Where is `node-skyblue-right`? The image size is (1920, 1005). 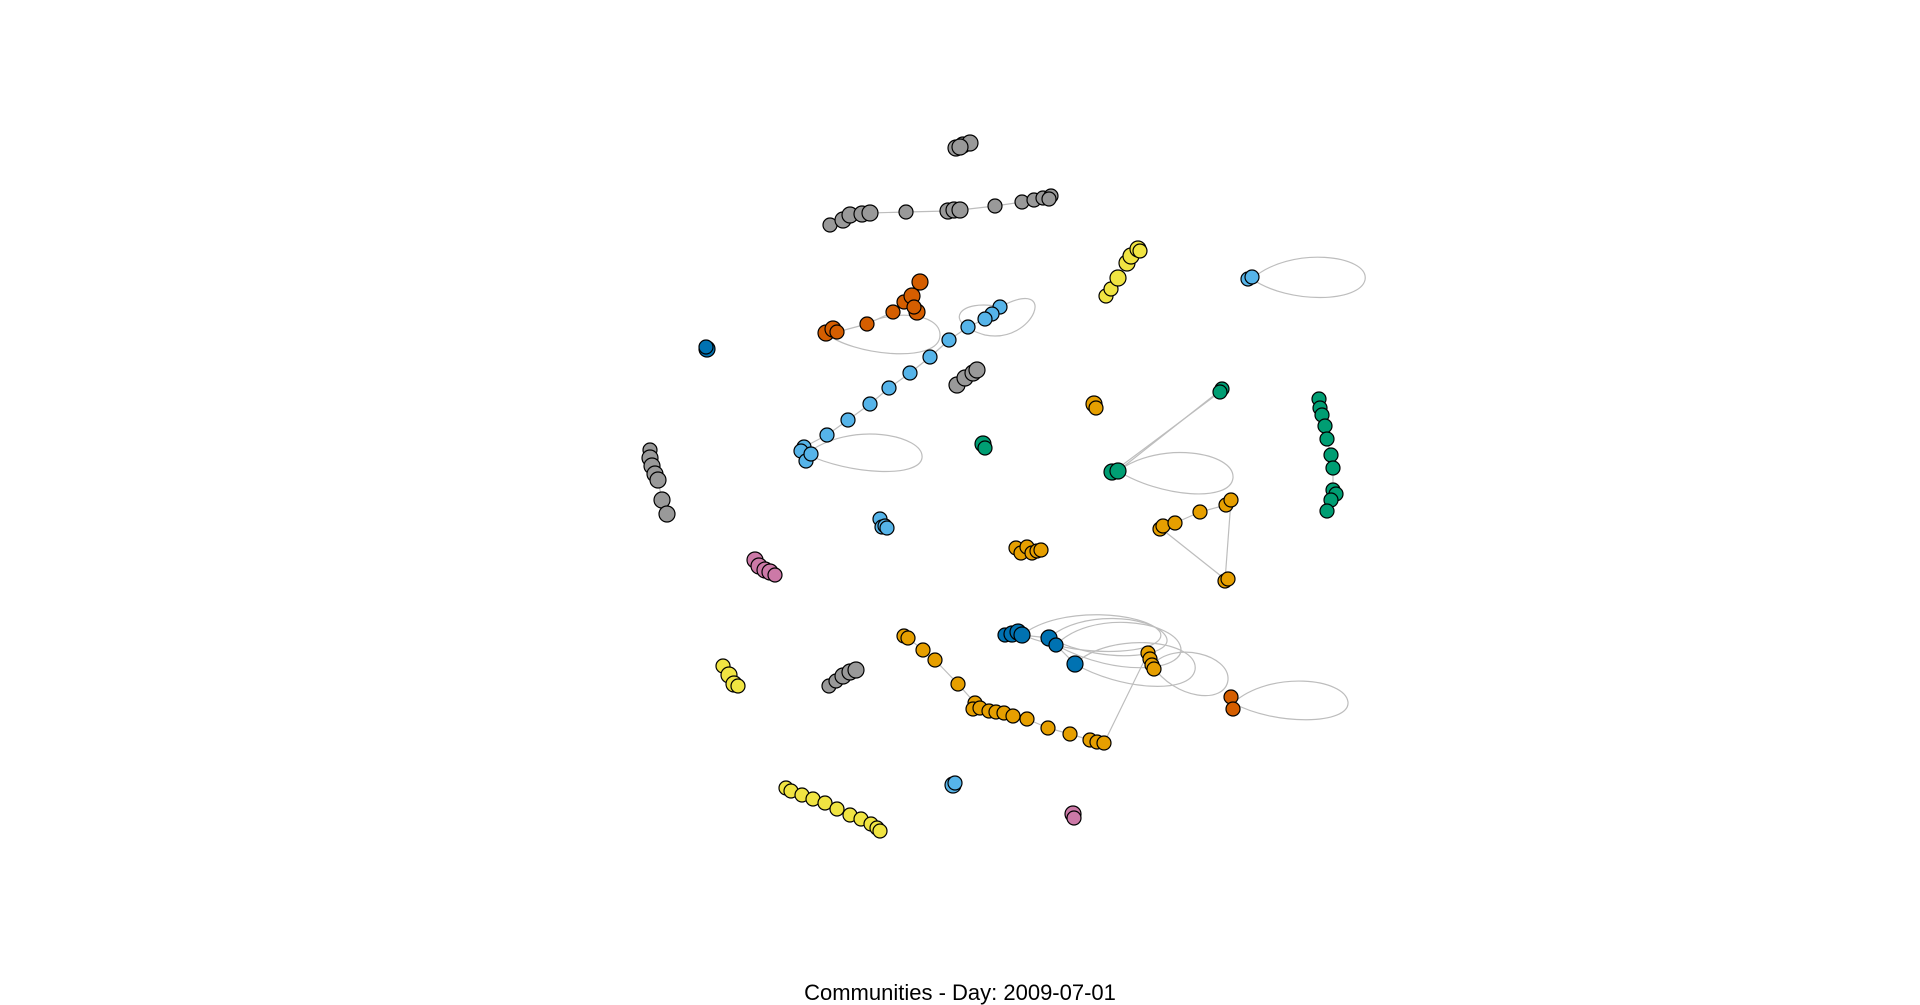 node-skyblue-right is located at coordinates (1252, 277).